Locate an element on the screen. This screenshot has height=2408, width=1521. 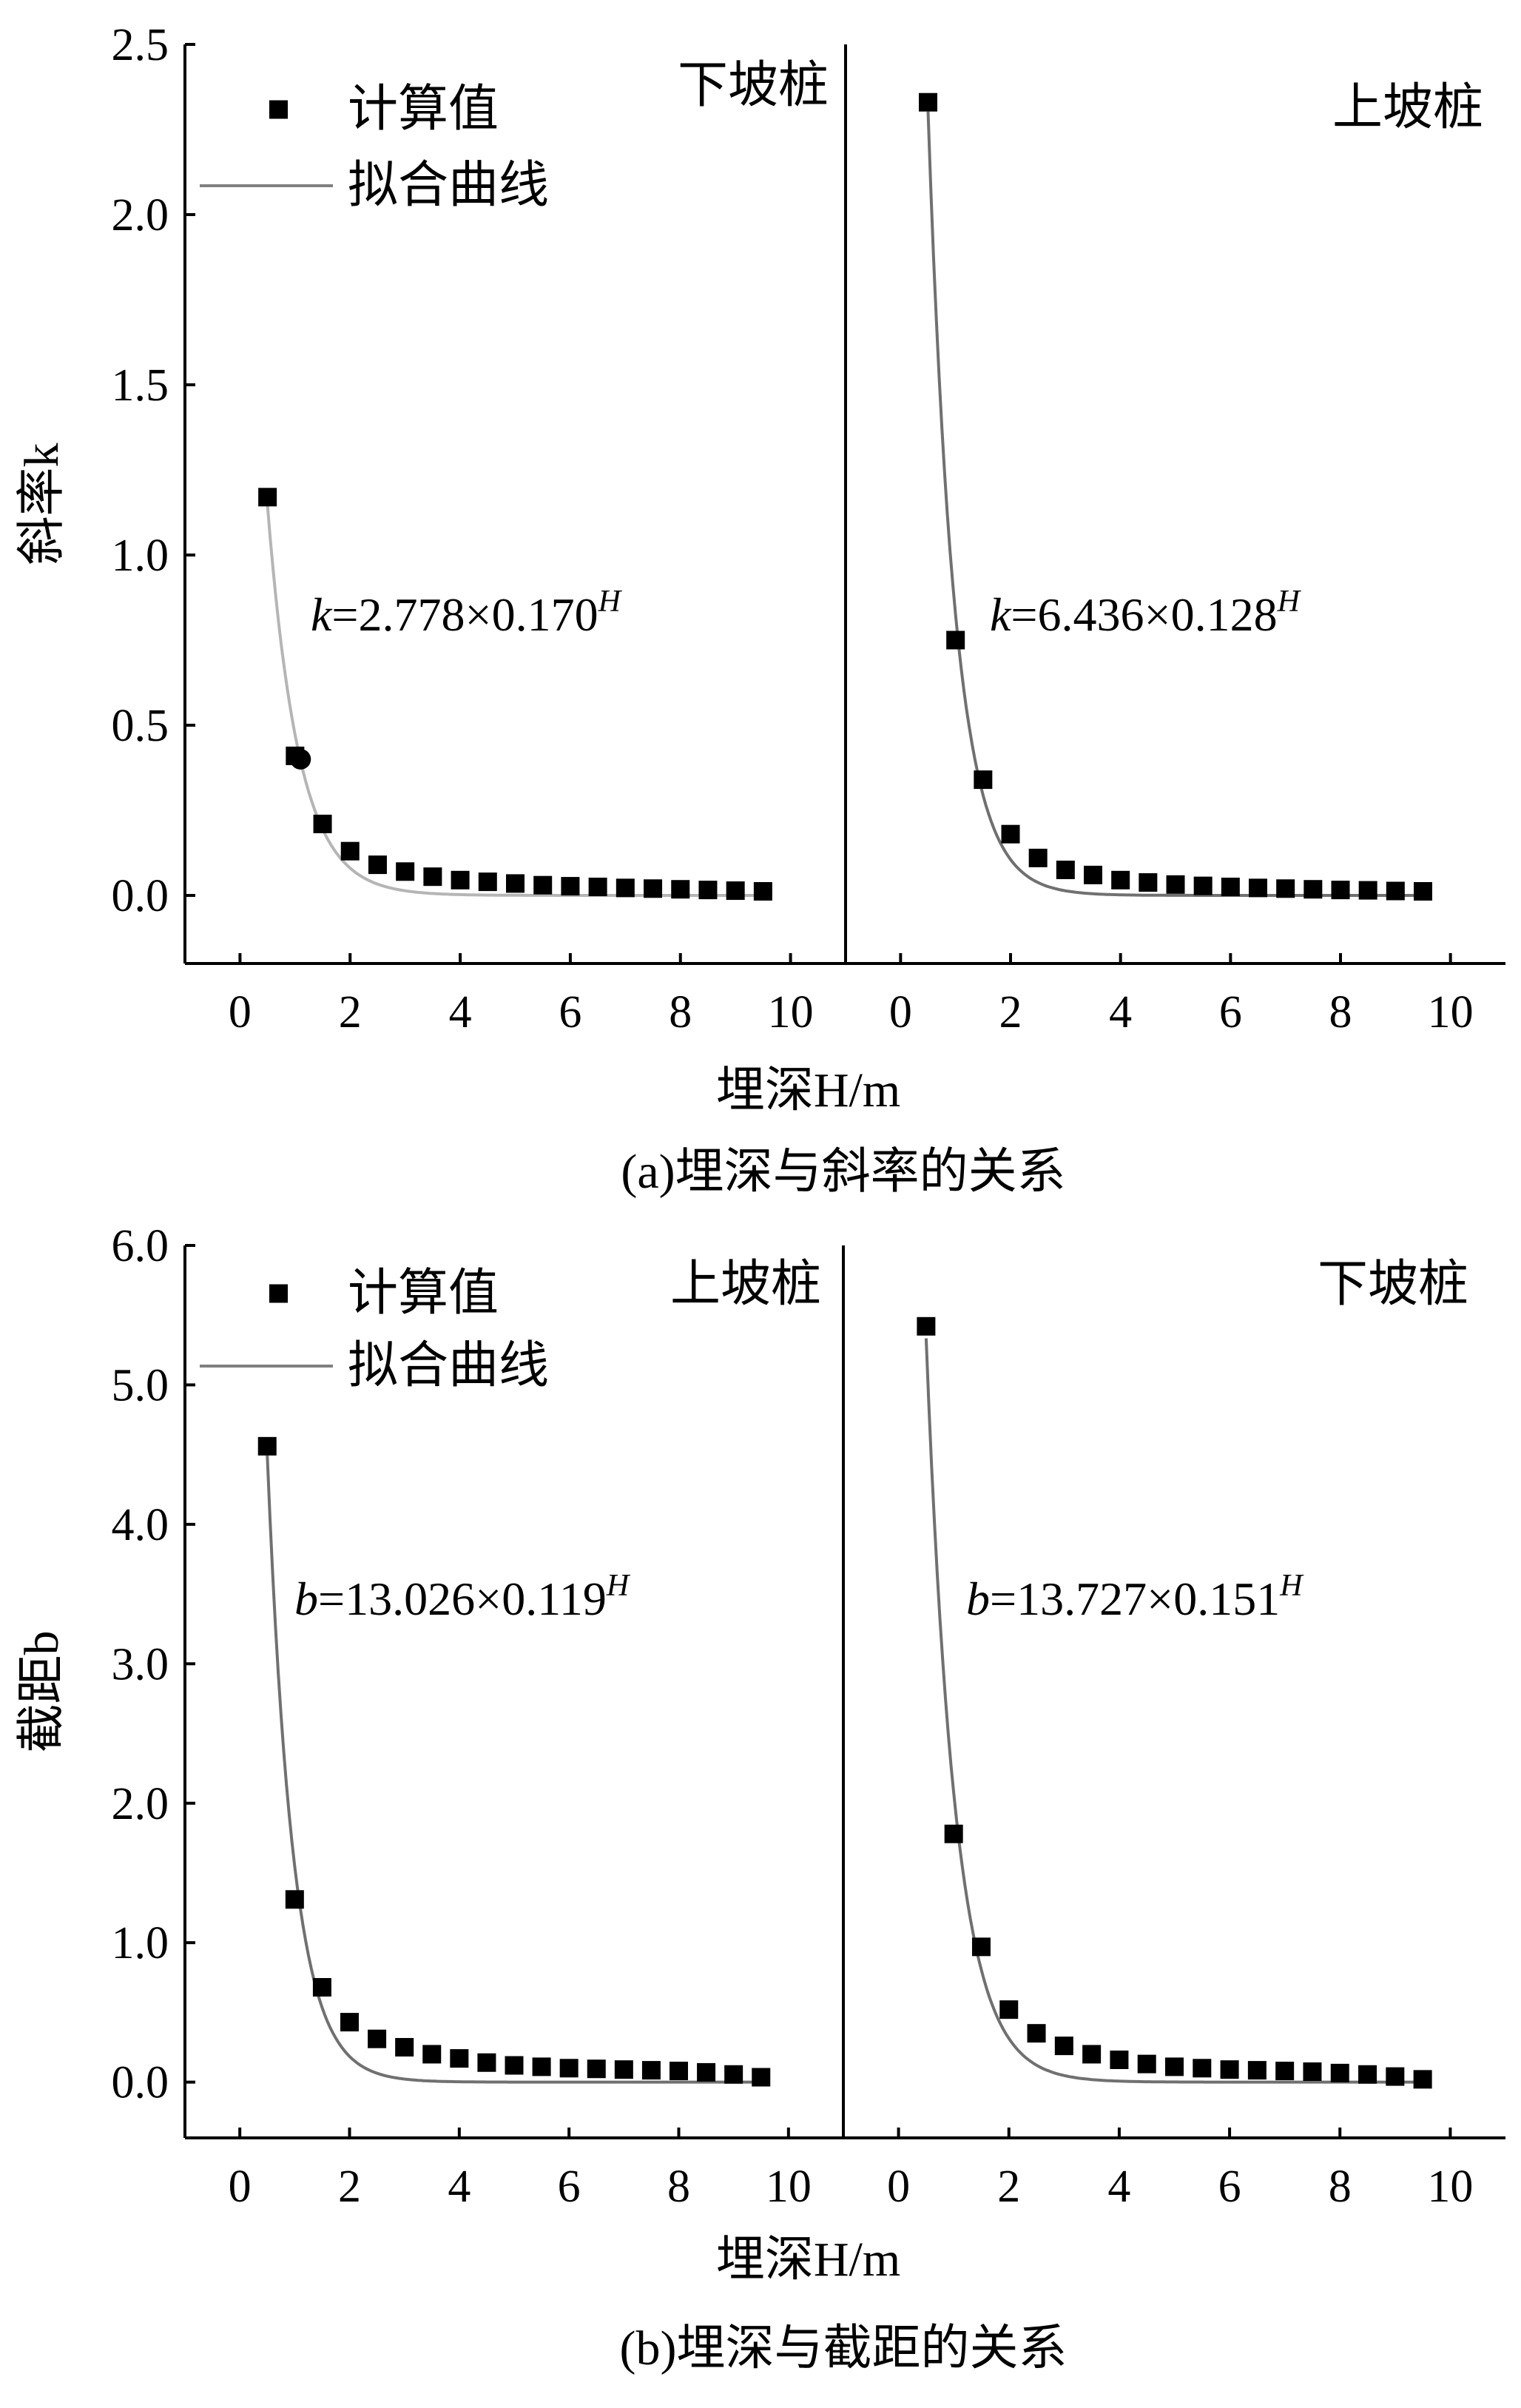
y-axis-title: 截距b is located at coordinates (42, 1692).